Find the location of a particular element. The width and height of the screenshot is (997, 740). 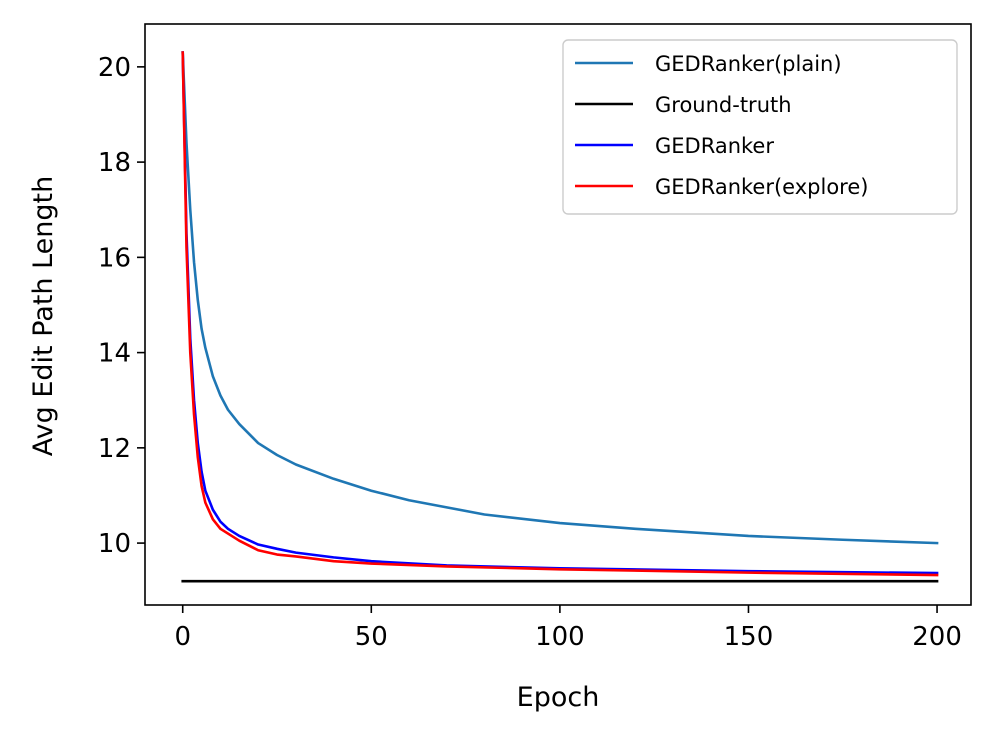

y-tick-label: 12 is located at coordinates (114, 449).